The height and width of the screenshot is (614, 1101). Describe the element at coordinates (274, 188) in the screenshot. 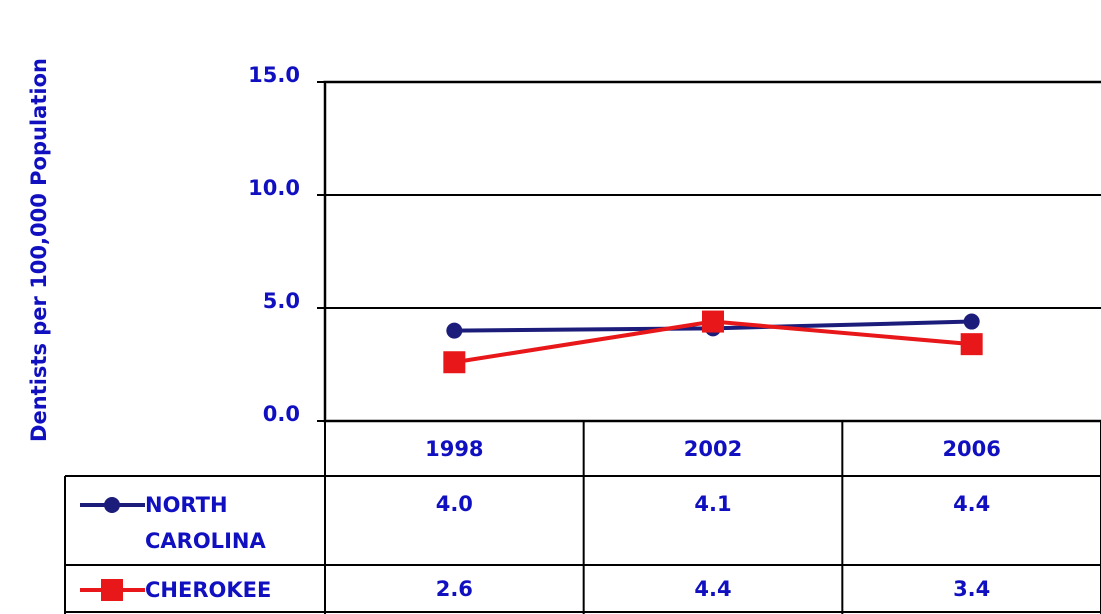

I see `y-tick-label: 10.0` at that location.